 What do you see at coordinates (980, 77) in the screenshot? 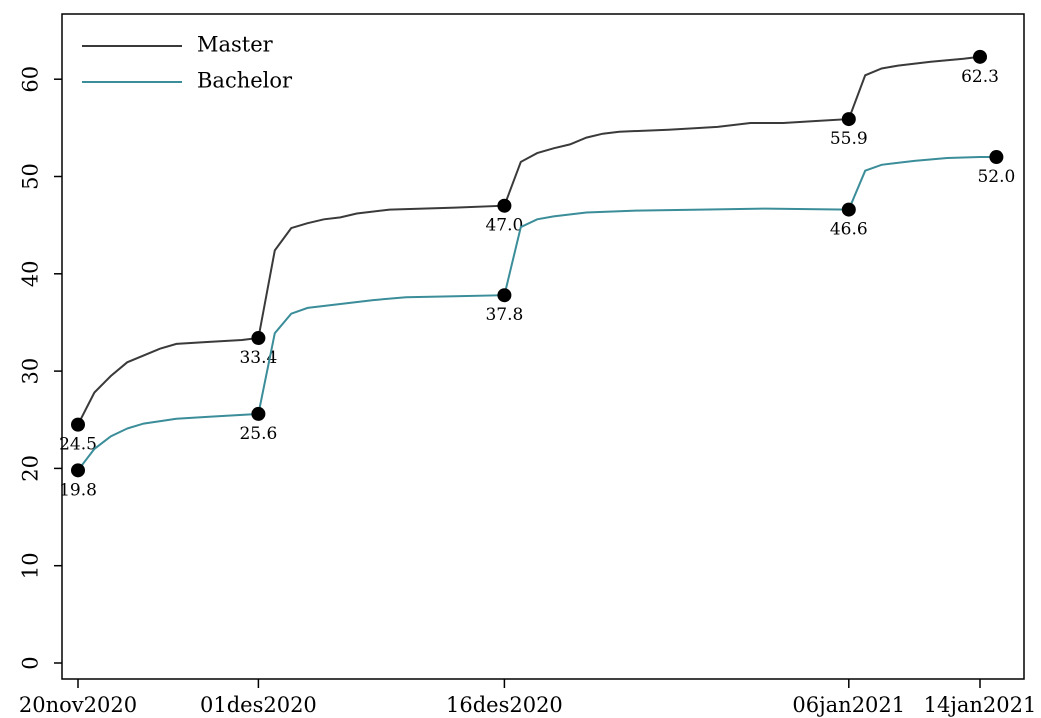
I see `data-label-master: 62.3` at bounding box center [980, 77].